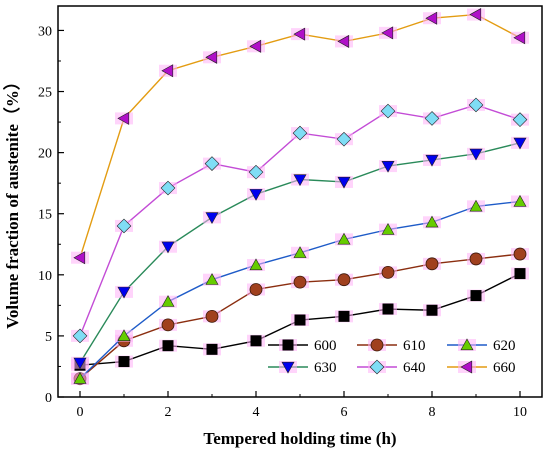 This screenshot has width=550, height=455. What do you see at coordinates (481, 346) in the screenshot?
I see `legend-item: 620` at bounding box center [481, 346].